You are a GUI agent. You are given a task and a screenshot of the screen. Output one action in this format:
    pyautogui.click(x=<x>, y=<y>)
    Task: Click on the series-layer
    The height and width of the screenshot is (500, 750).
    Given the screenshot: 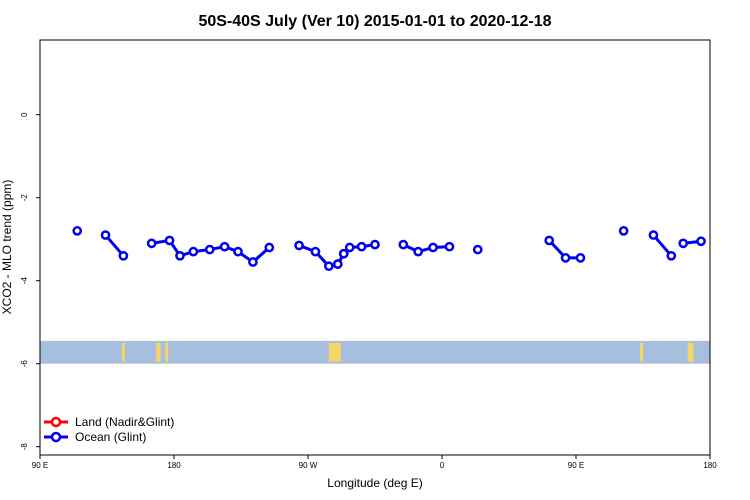 What is the action you would take?
    pyautogui.click(x=389, y=249)
    